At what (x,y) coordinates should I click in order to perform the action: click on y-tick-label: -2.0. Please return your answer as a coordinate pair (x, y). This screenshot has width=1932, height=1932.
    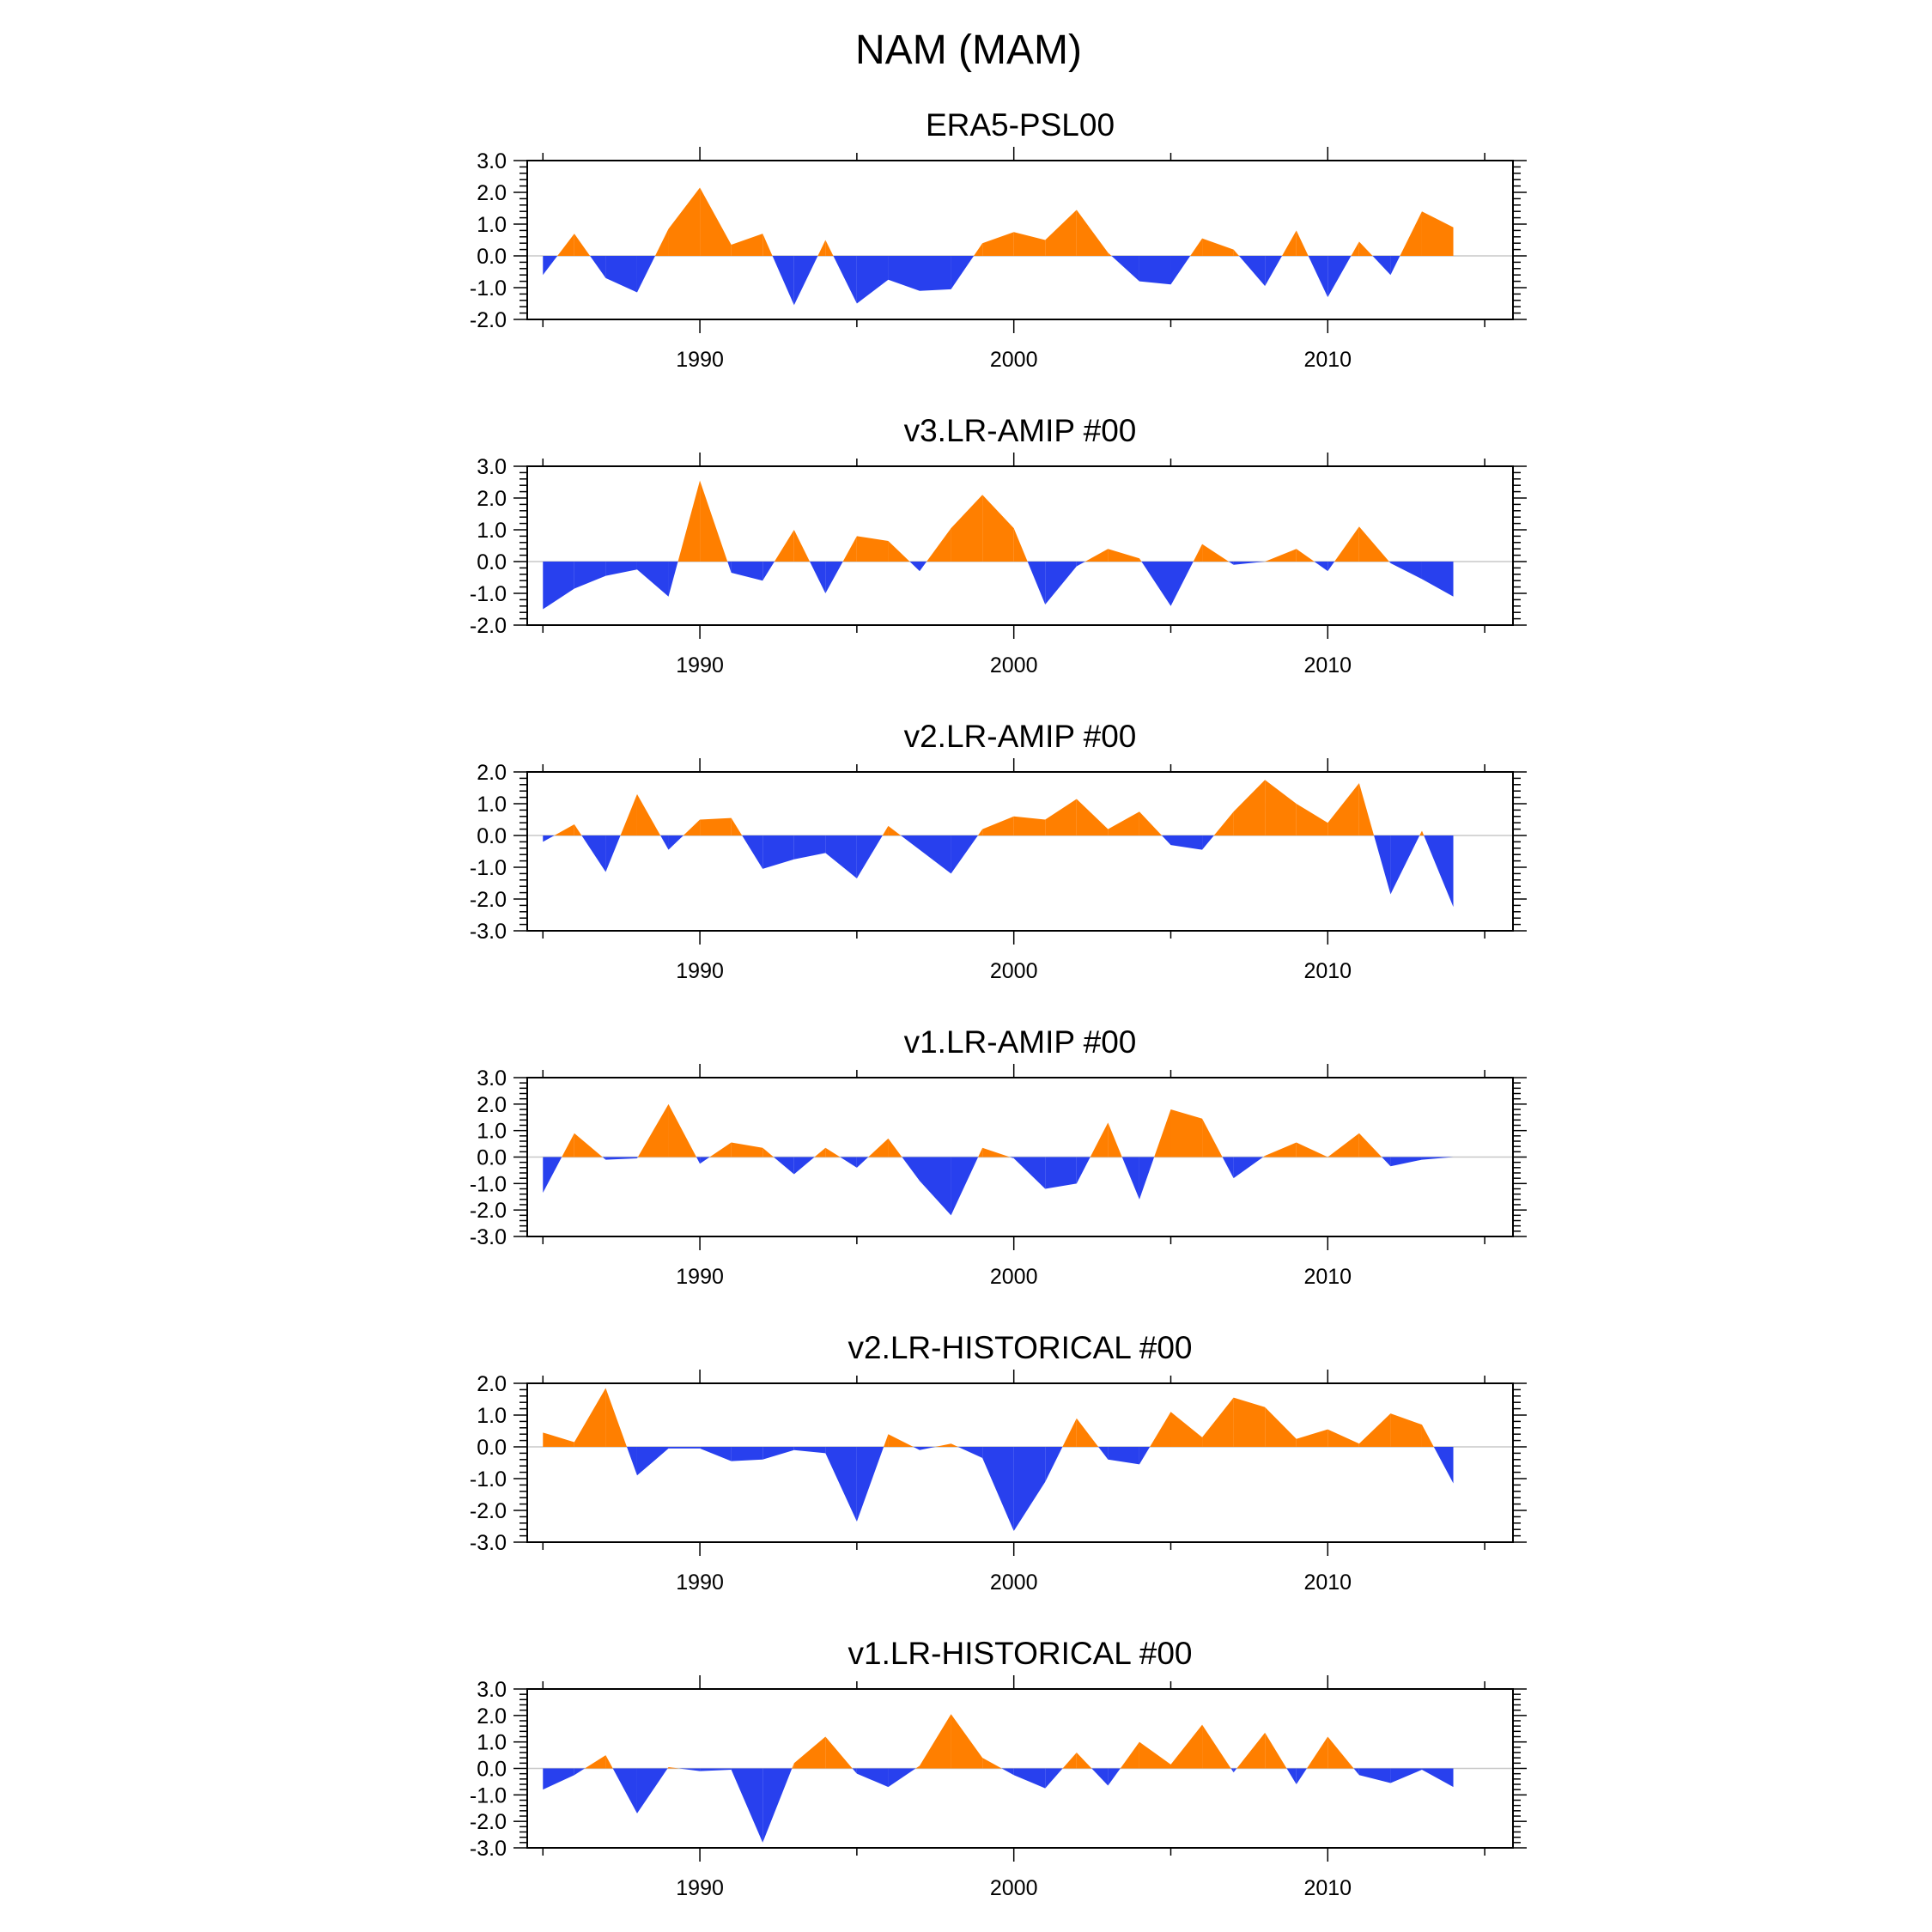
    Looking at the image, I should click on (488, 1822).